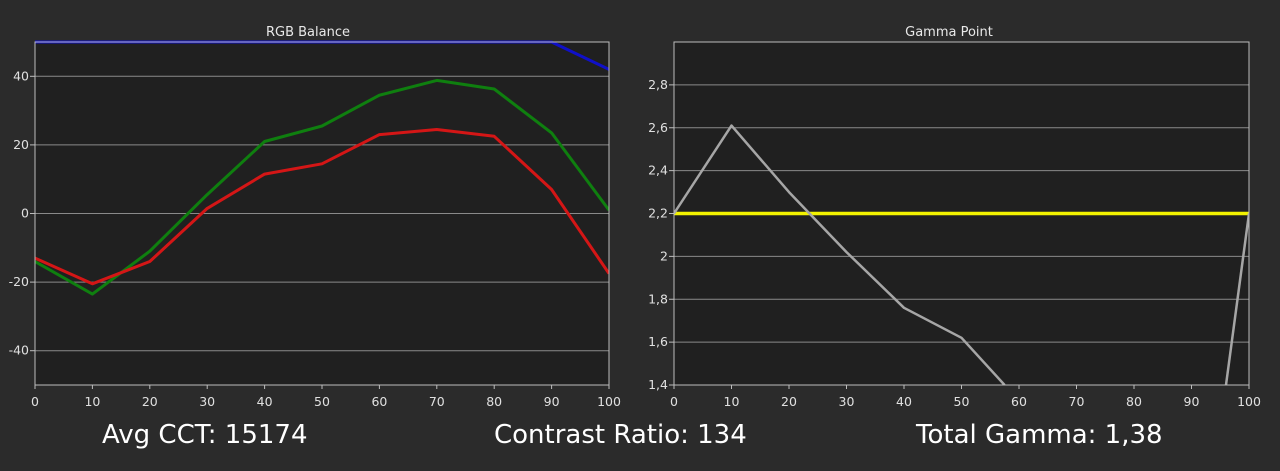  I want to click on y-tick-label: 2,4, so click(658, 170).